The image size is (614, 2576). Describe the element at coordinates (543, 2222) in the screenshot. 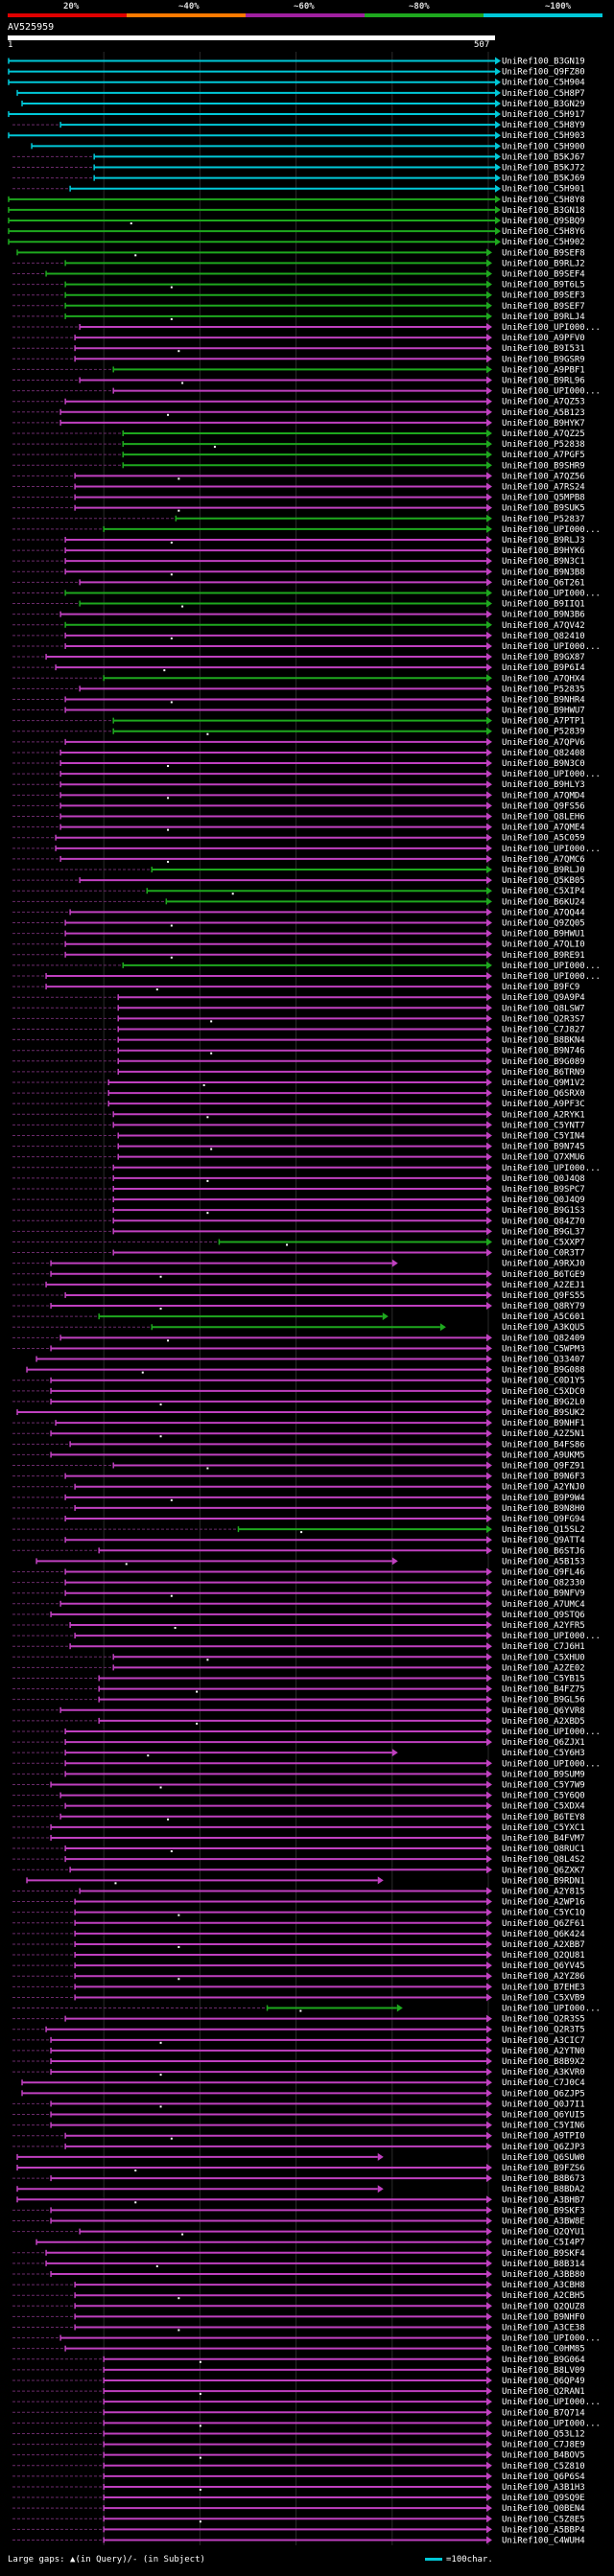

I see `hit-label: UniRef100_A3BW8E` at that location.